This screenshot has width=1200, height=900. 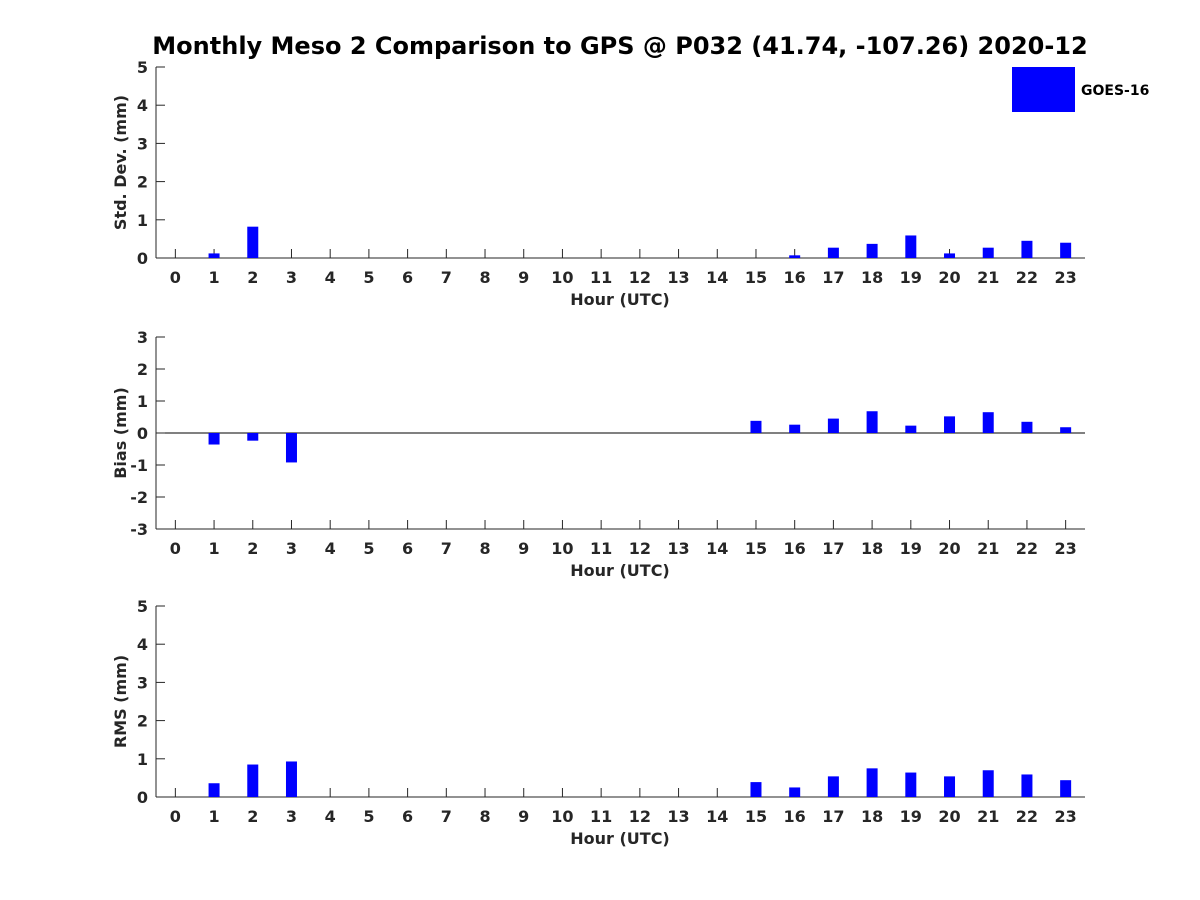 What do you see at coordinates (640, 277) in the screenshot?
I see `x-tick-label: 12` at bounding box center [640, 277].